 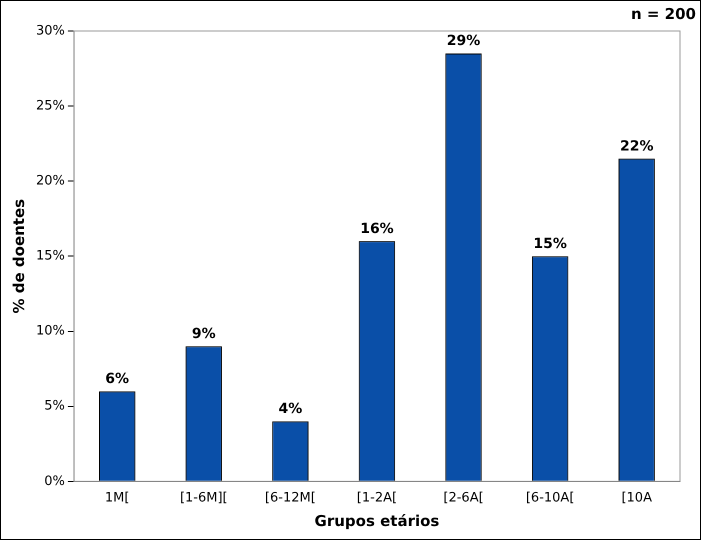 I want to click on y-tick-label: 10%, so click(x=50, y=331).